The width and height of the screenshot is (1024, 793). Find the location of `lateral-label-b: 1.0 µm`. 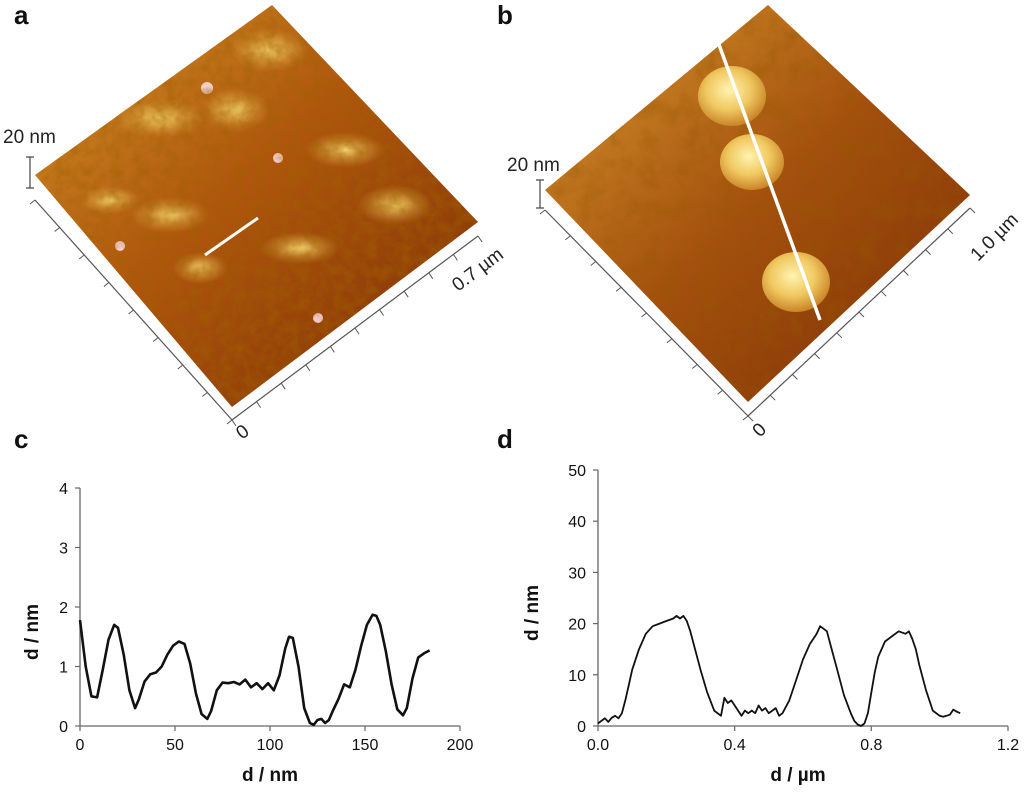

lateral-label-b: 1.0 µm is located at coordinates (995, 237).